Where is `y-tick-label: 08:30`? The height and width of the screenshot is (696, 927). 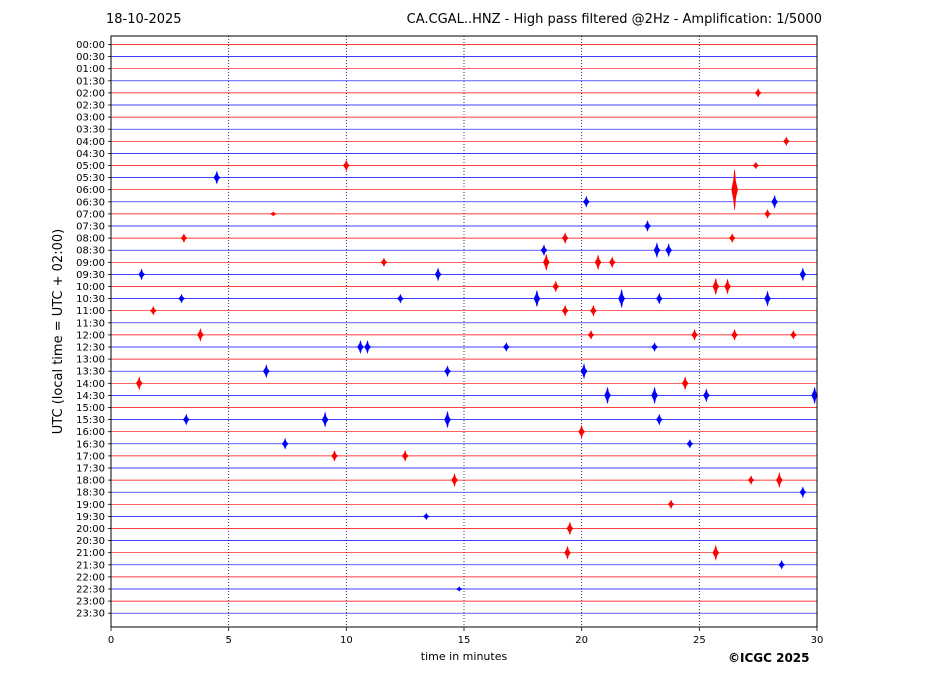 y-tick-label: 08:30 is located at coordinates (90, 251).